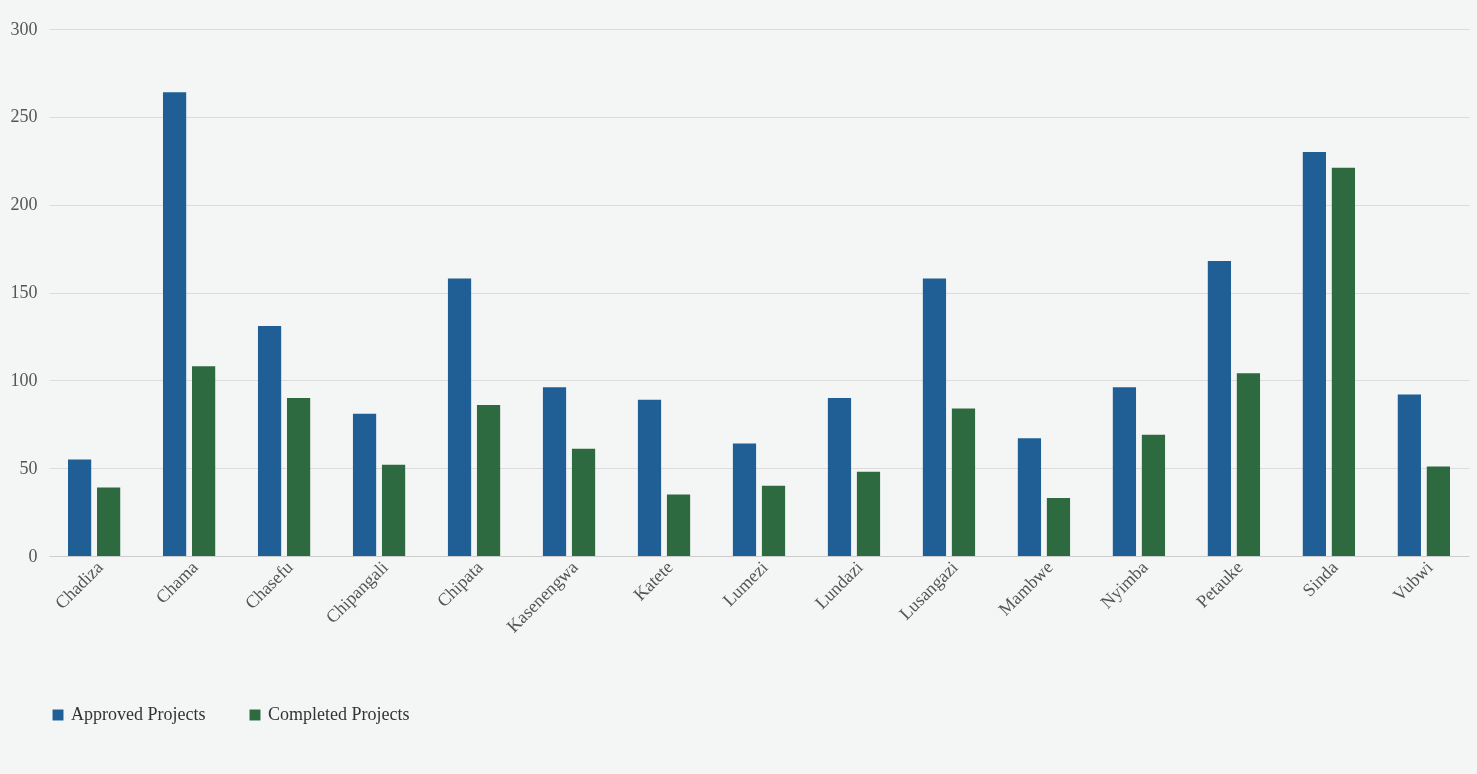  Describe the element at coordinates (24, 379) in the screenshot. I see `y-tick-label: 100` at that location.